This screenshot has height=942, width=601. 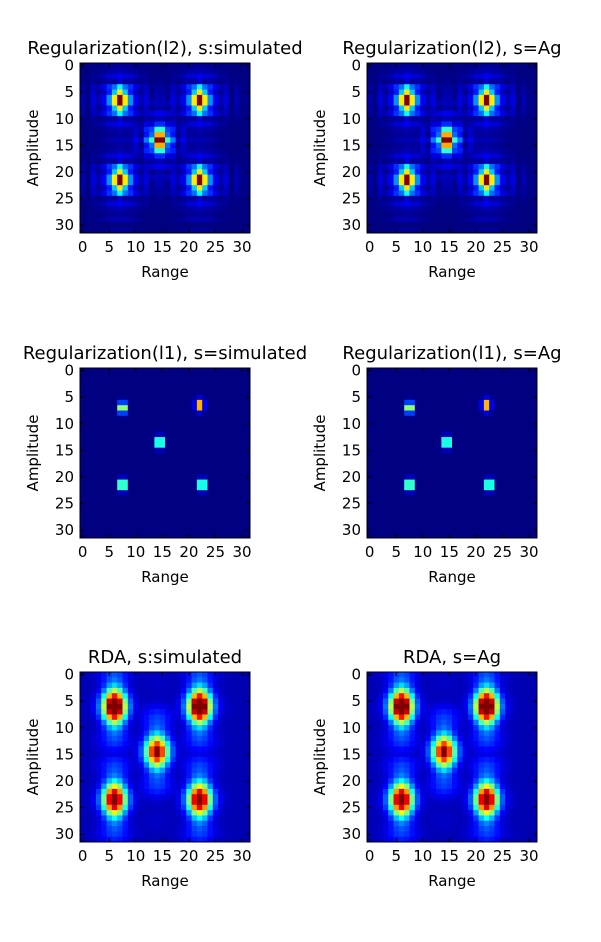 I want to click on axes-frame, so click(x=165, y=453).